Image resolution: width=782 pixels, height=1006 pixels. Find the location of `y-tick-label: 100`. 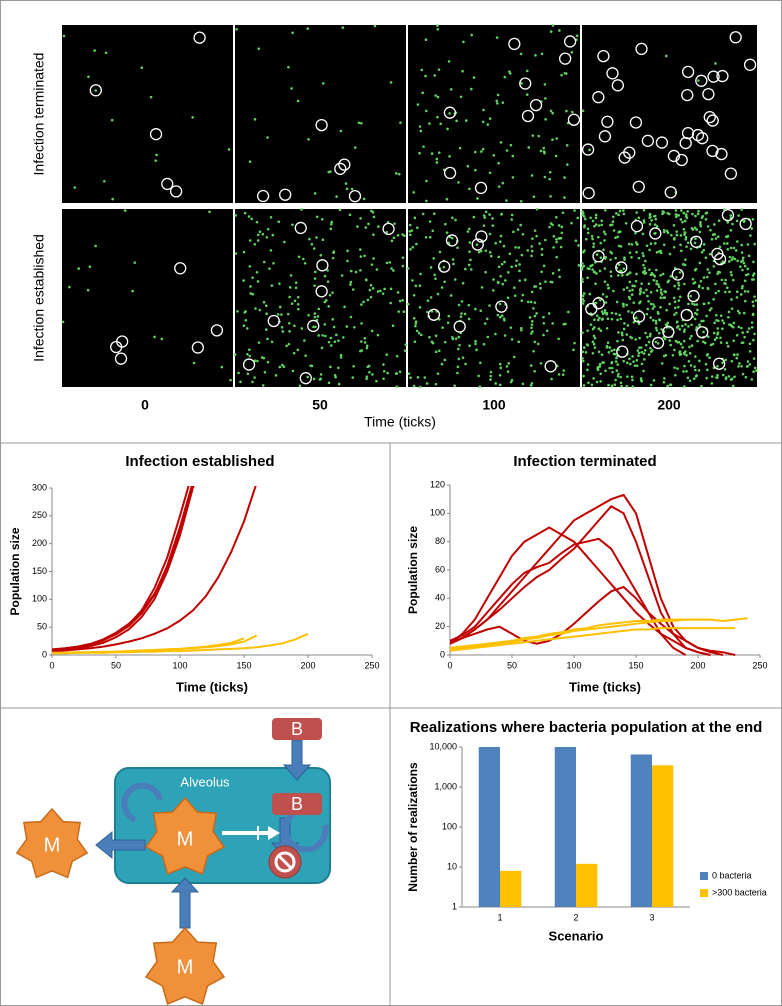

y-tick-label: 100 is located at coordinates (449, 826).